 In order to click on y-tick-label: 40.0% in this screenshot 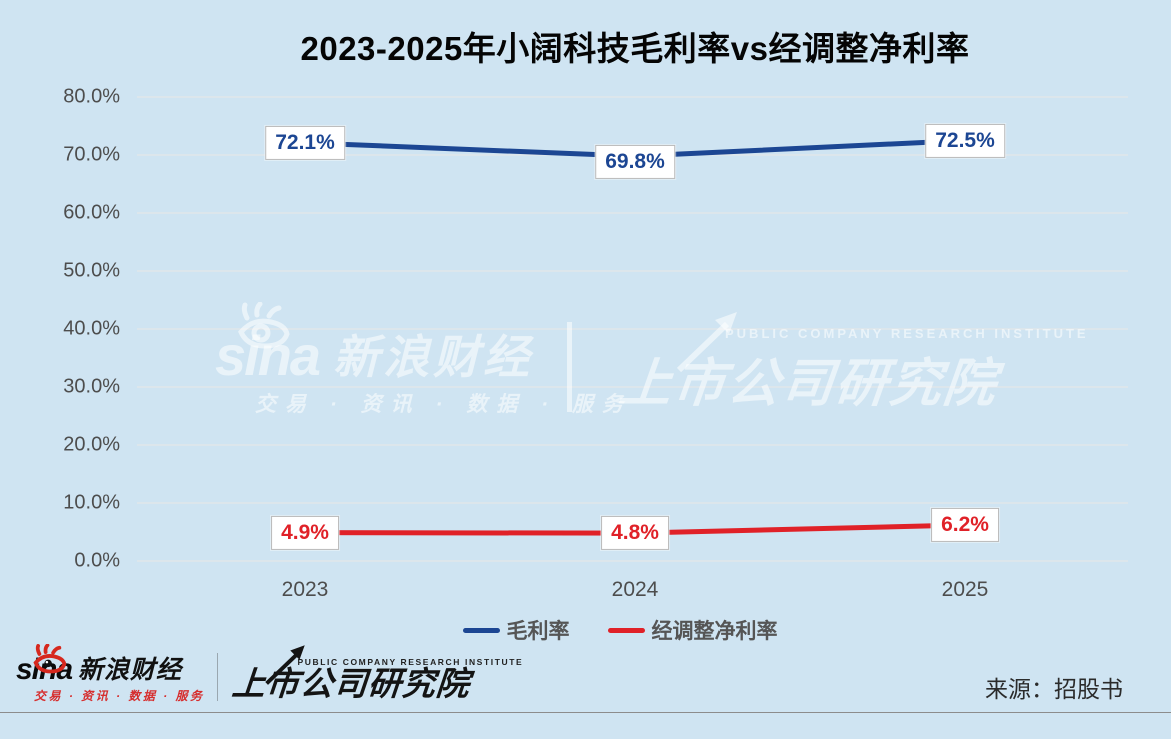, I will do `click(91, 328)`.